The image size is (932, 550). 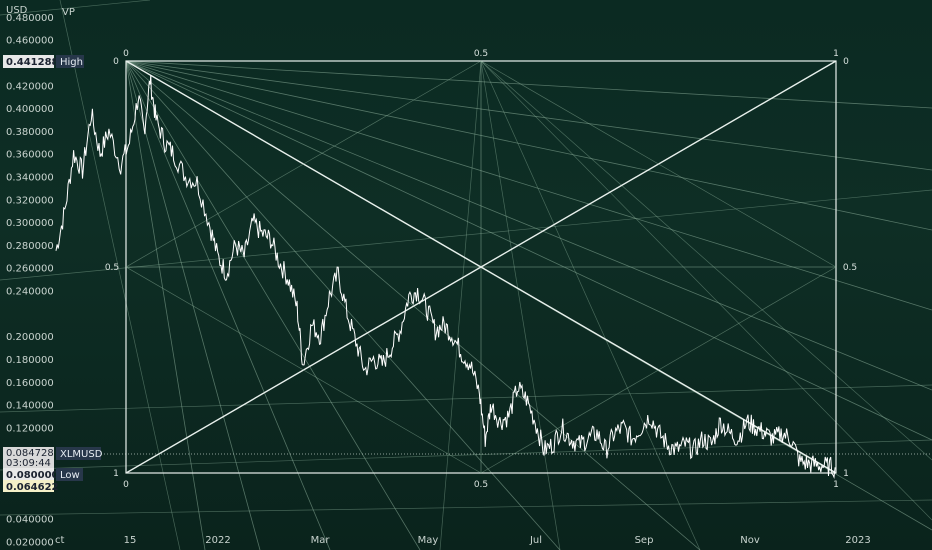 I want to click on y-tick-label: 0.180000, so click(x=30, y=360).